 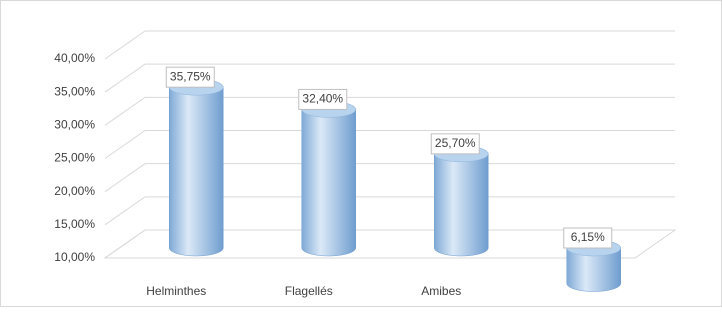 What do you see at coordinates (74, 125) in the screenshot?
I see `y-tick-label: 30,00%` at bounding box center [74, 125].